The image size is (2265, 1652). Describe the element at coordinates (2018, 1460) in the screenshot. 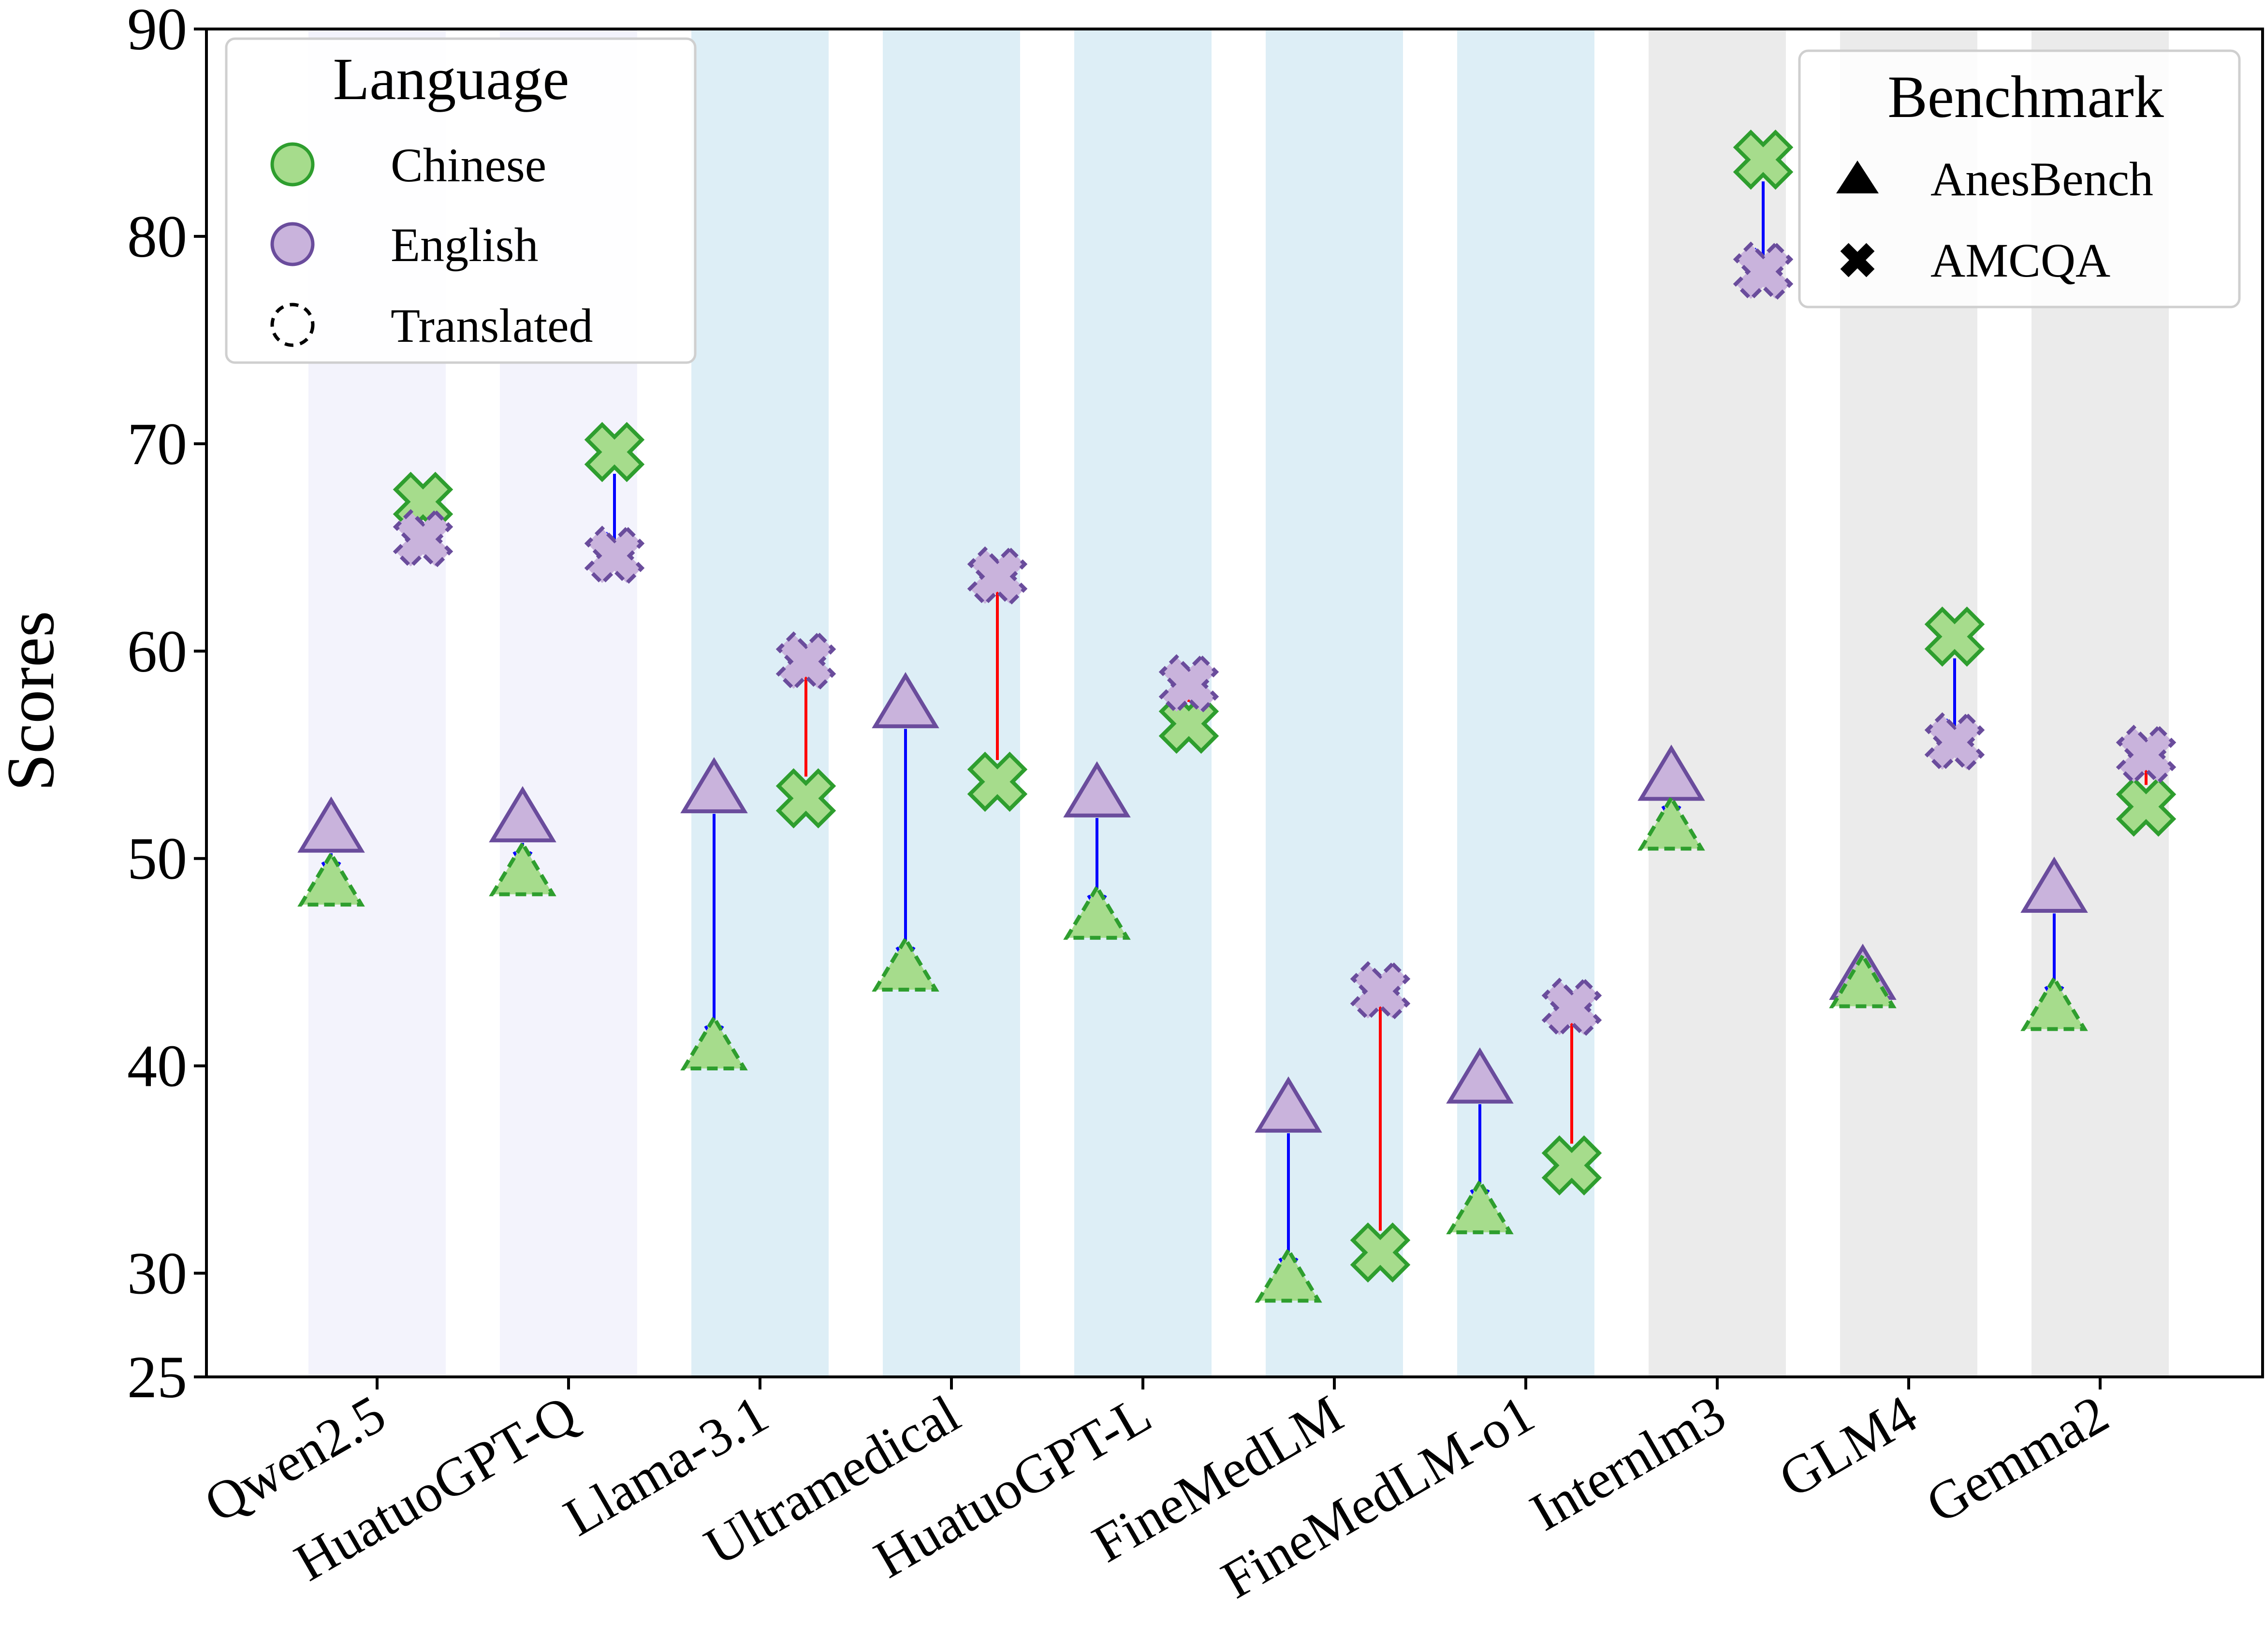

I see `x-tick-label: Gemma2` at that location.